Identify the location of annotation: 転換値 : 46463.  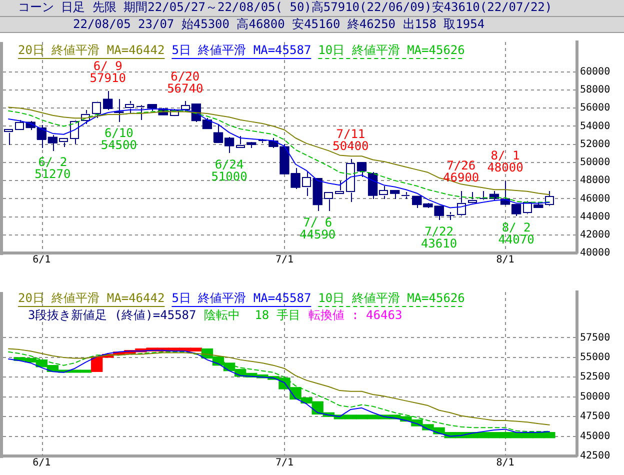
(355, 315).